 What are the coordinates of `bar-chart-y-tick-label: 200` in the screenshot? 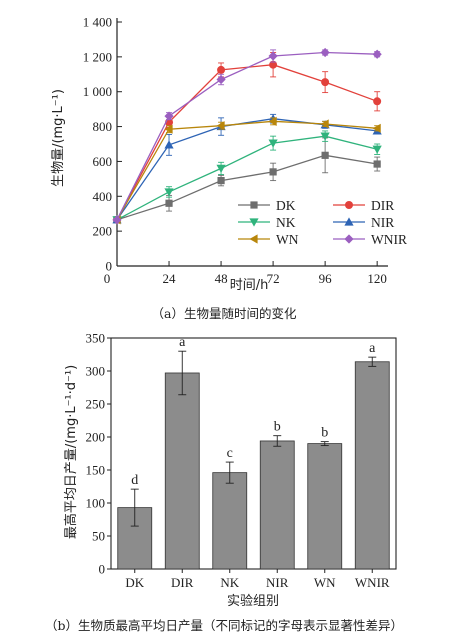 It's located at (96, 437).